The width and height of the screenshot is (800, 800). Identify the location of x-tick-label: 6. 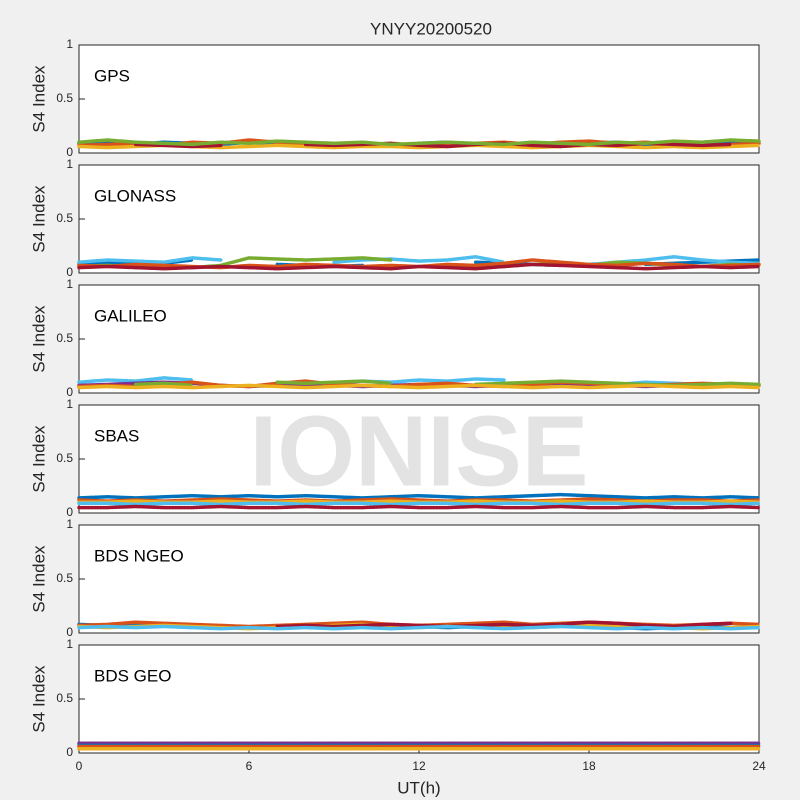
(249, 766).